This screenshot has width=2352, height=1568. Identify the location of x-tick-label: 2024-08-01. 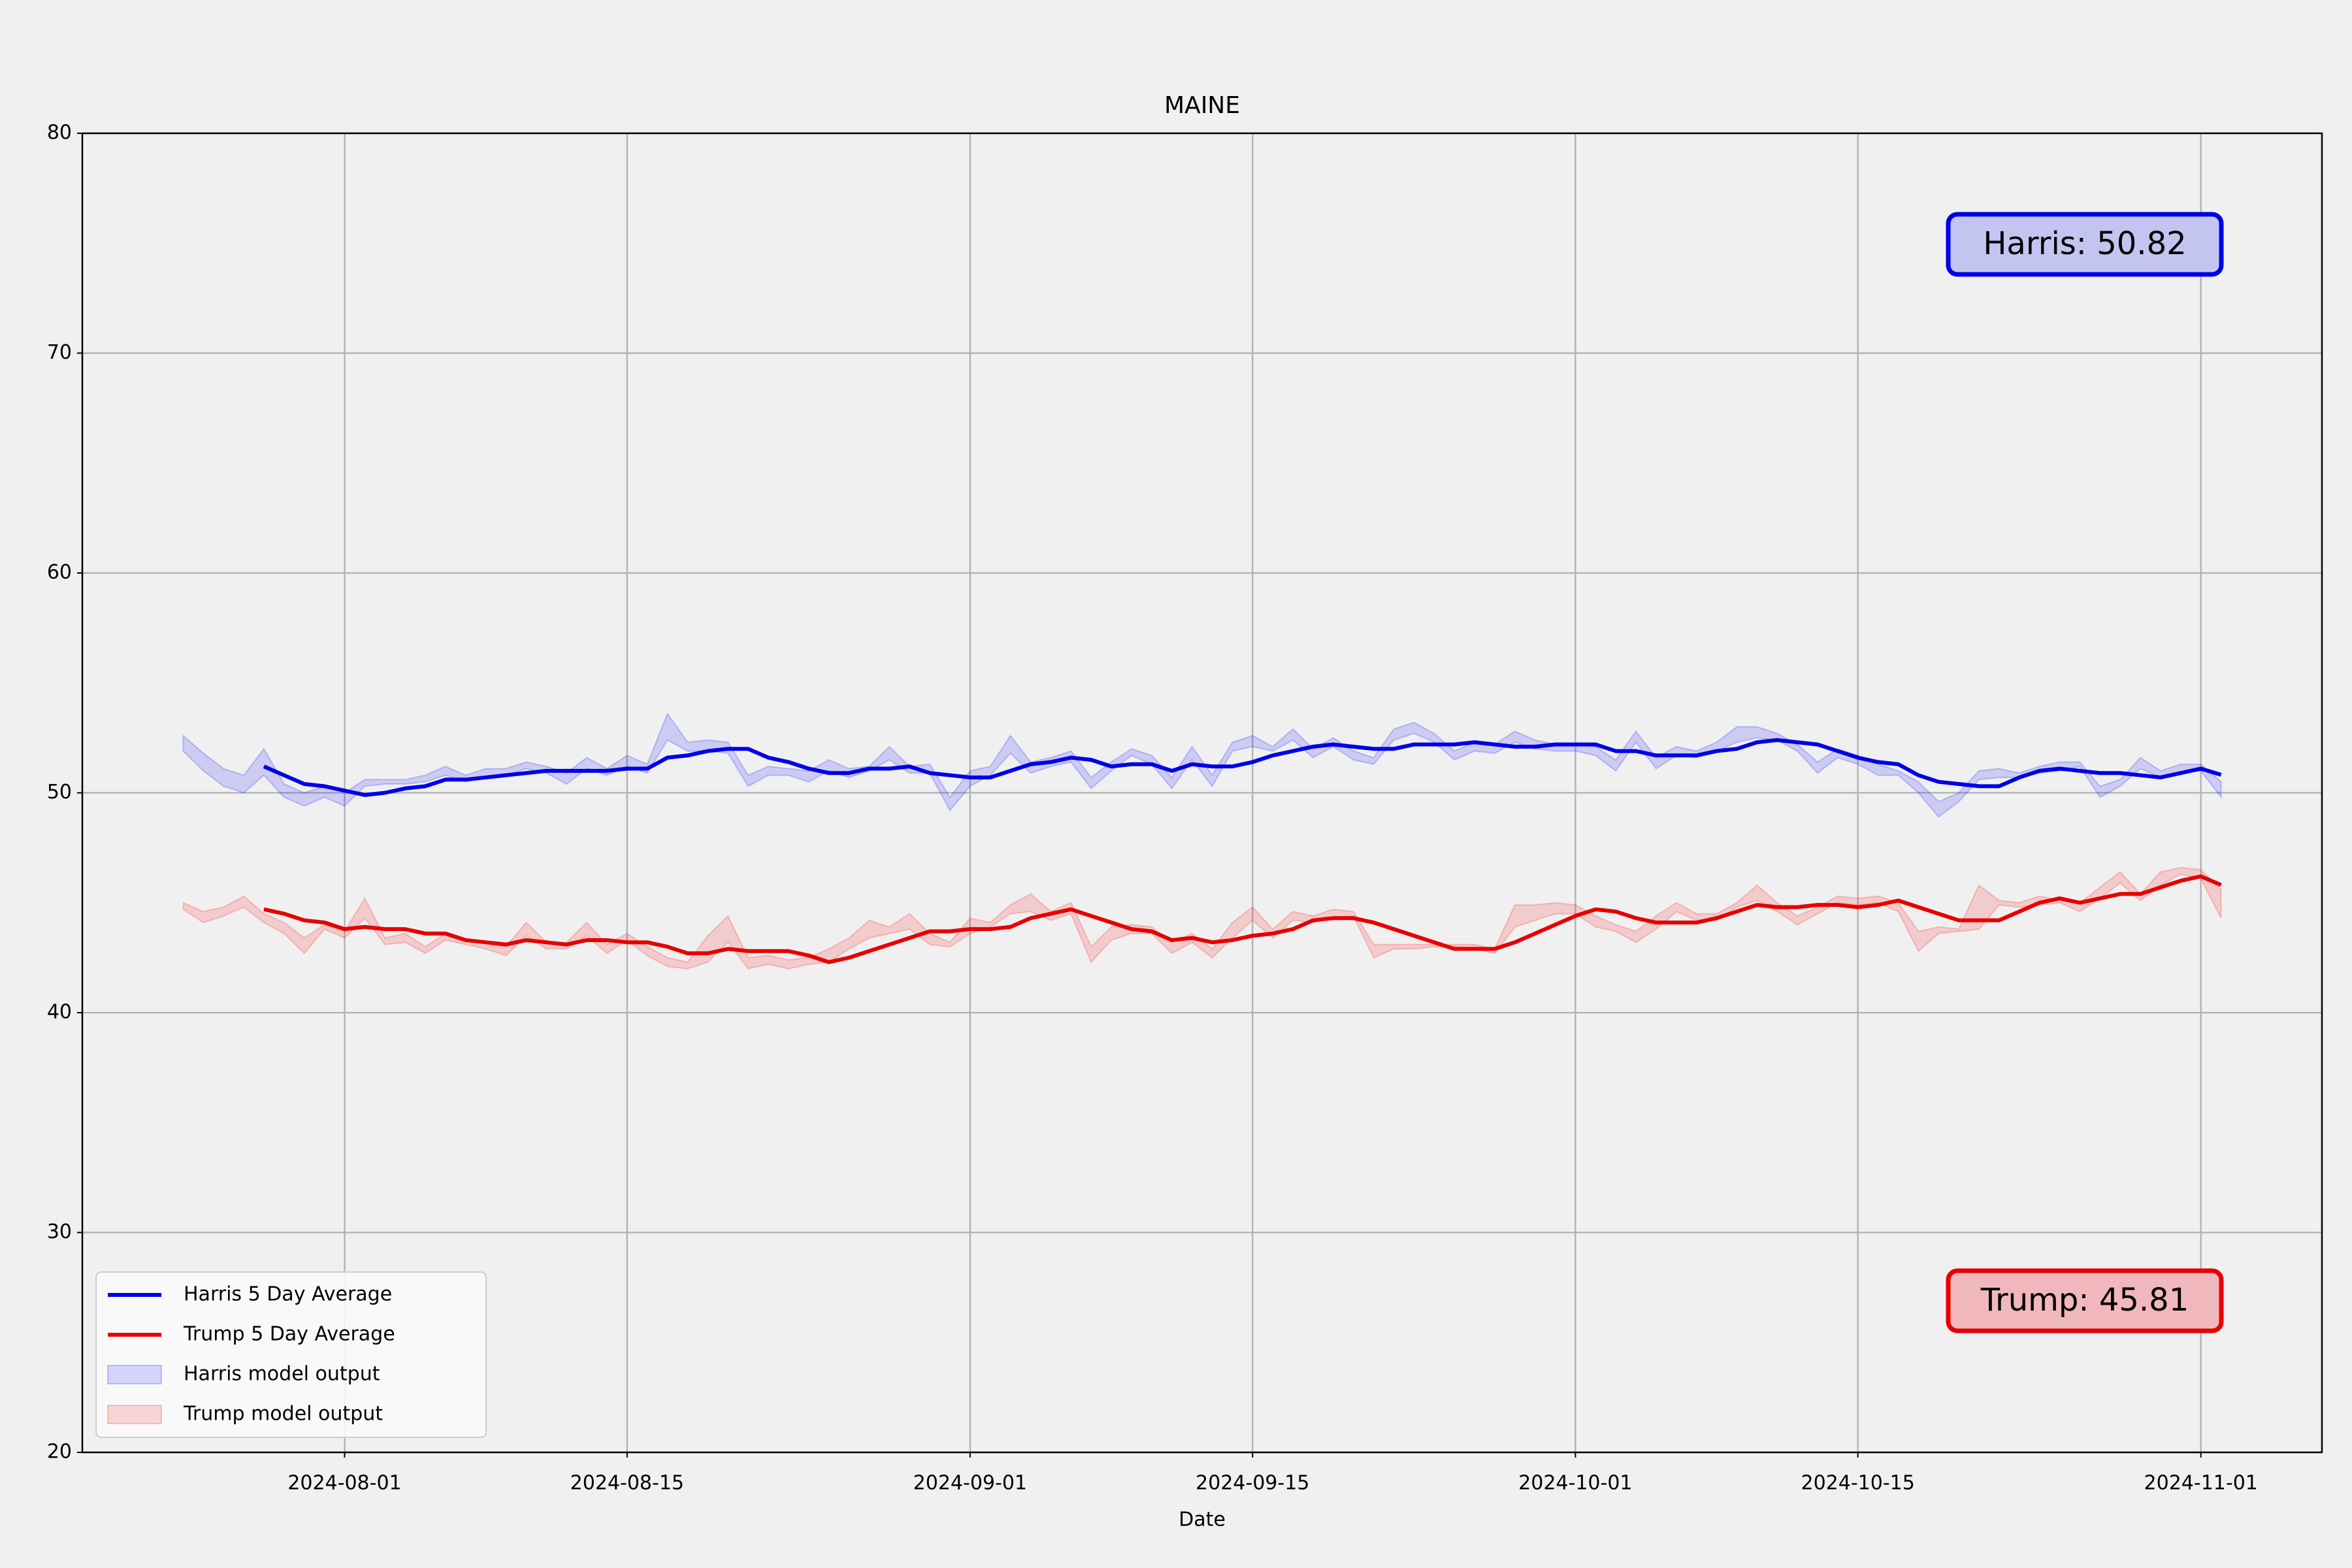
(344, 1483).